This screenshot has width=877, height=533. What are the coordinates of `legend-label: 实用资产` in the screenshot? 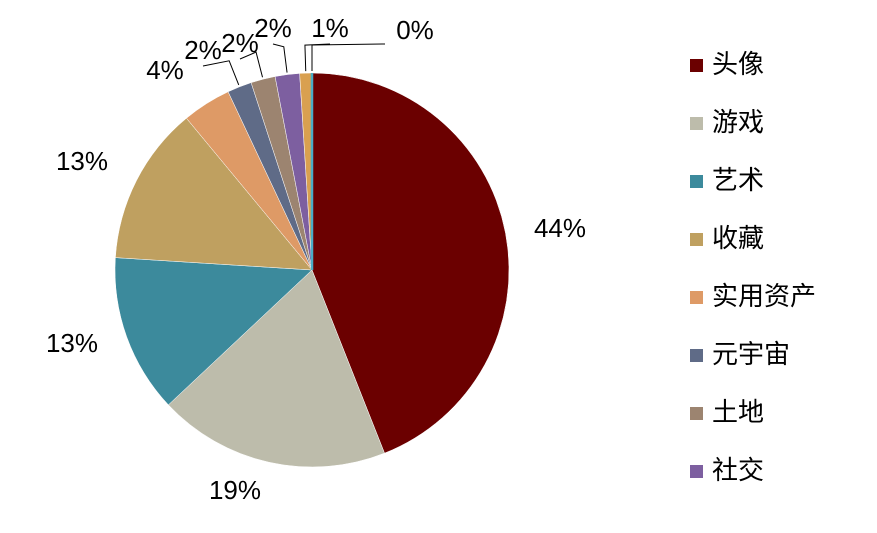 It's located at (764, 296).